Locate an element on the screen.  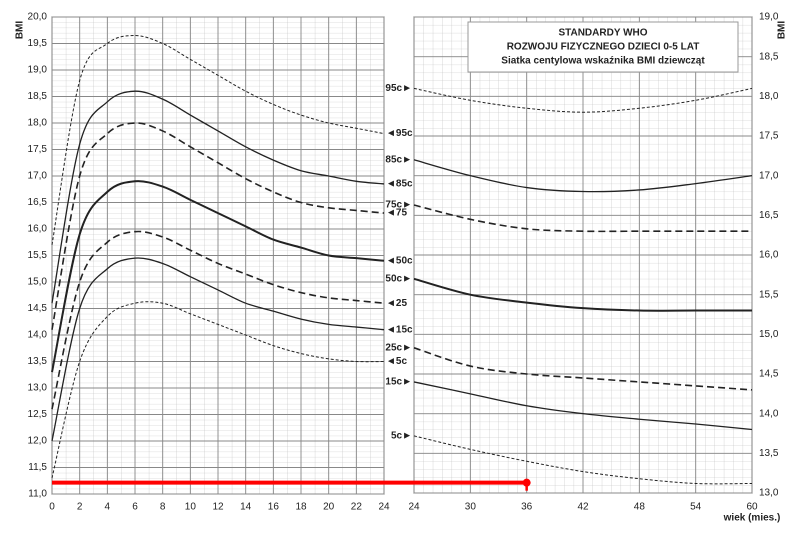
x-tick-label: 20 is located at coordinates (329, 507).